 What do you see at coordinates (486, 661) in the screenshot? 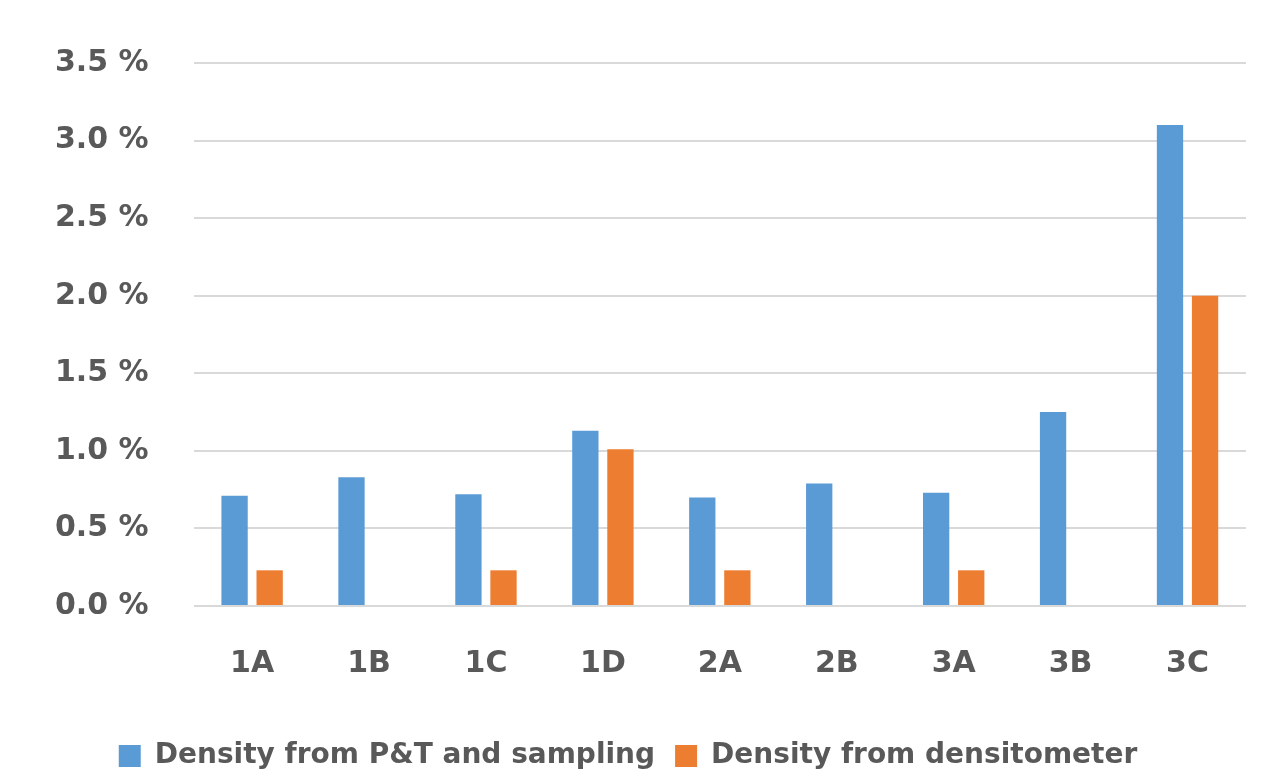
I see `x-tick-label: 1C` at bounding box center [486, 661].